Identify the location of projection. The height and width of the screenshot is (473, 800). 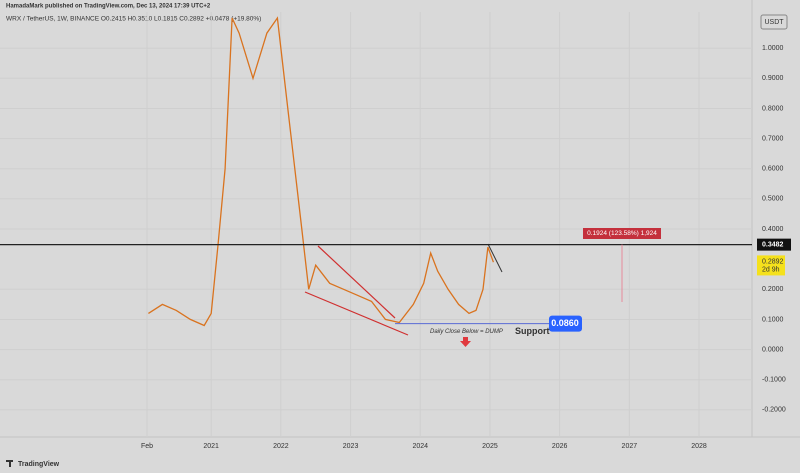
(495, 258).